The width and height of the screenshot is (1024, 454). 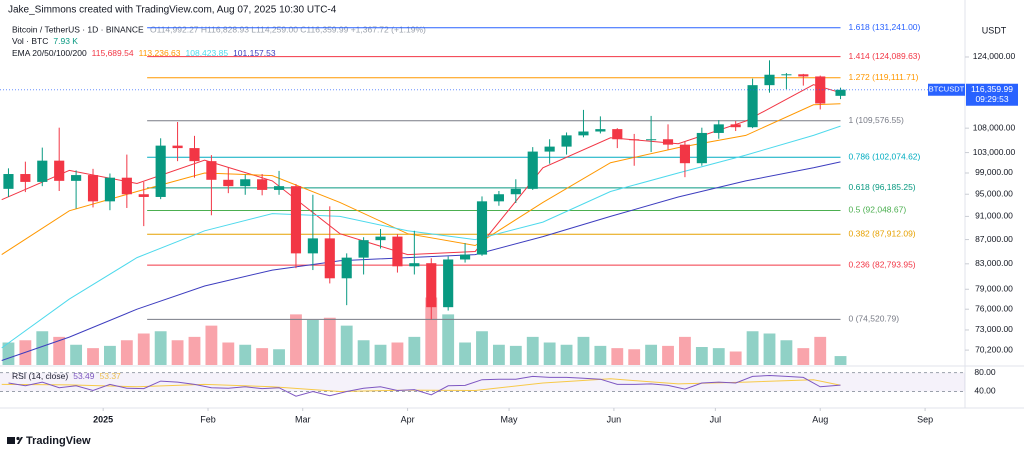 What do you see at coordinates (111, 376) in the screenshot?
I see `rsi-ma-value: 53.37` at bounding box center [111, 376].